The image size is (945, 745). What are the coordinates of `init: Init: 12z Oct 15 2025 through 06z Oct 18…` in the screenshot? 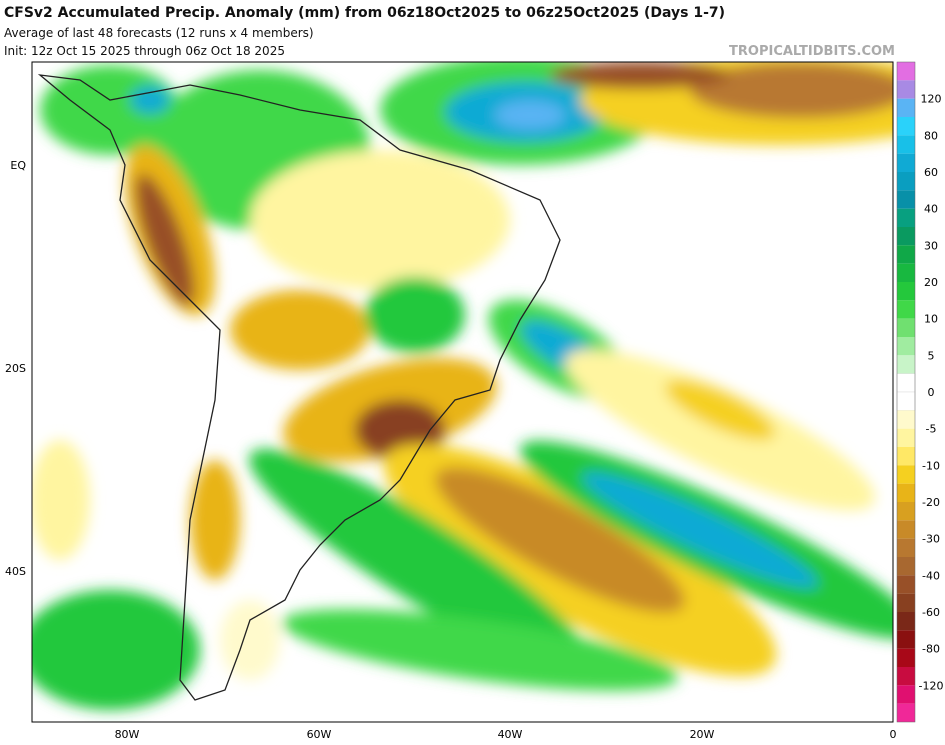 It's located at (144, 51).